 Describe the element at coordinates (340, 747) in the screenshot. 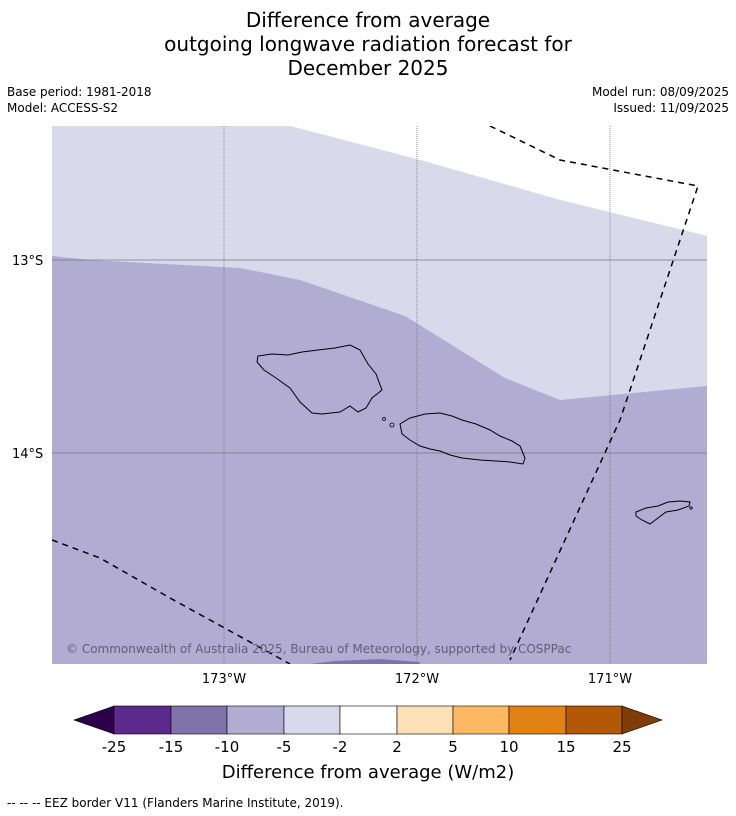

I see `colorbar-tick: -2` at that location.